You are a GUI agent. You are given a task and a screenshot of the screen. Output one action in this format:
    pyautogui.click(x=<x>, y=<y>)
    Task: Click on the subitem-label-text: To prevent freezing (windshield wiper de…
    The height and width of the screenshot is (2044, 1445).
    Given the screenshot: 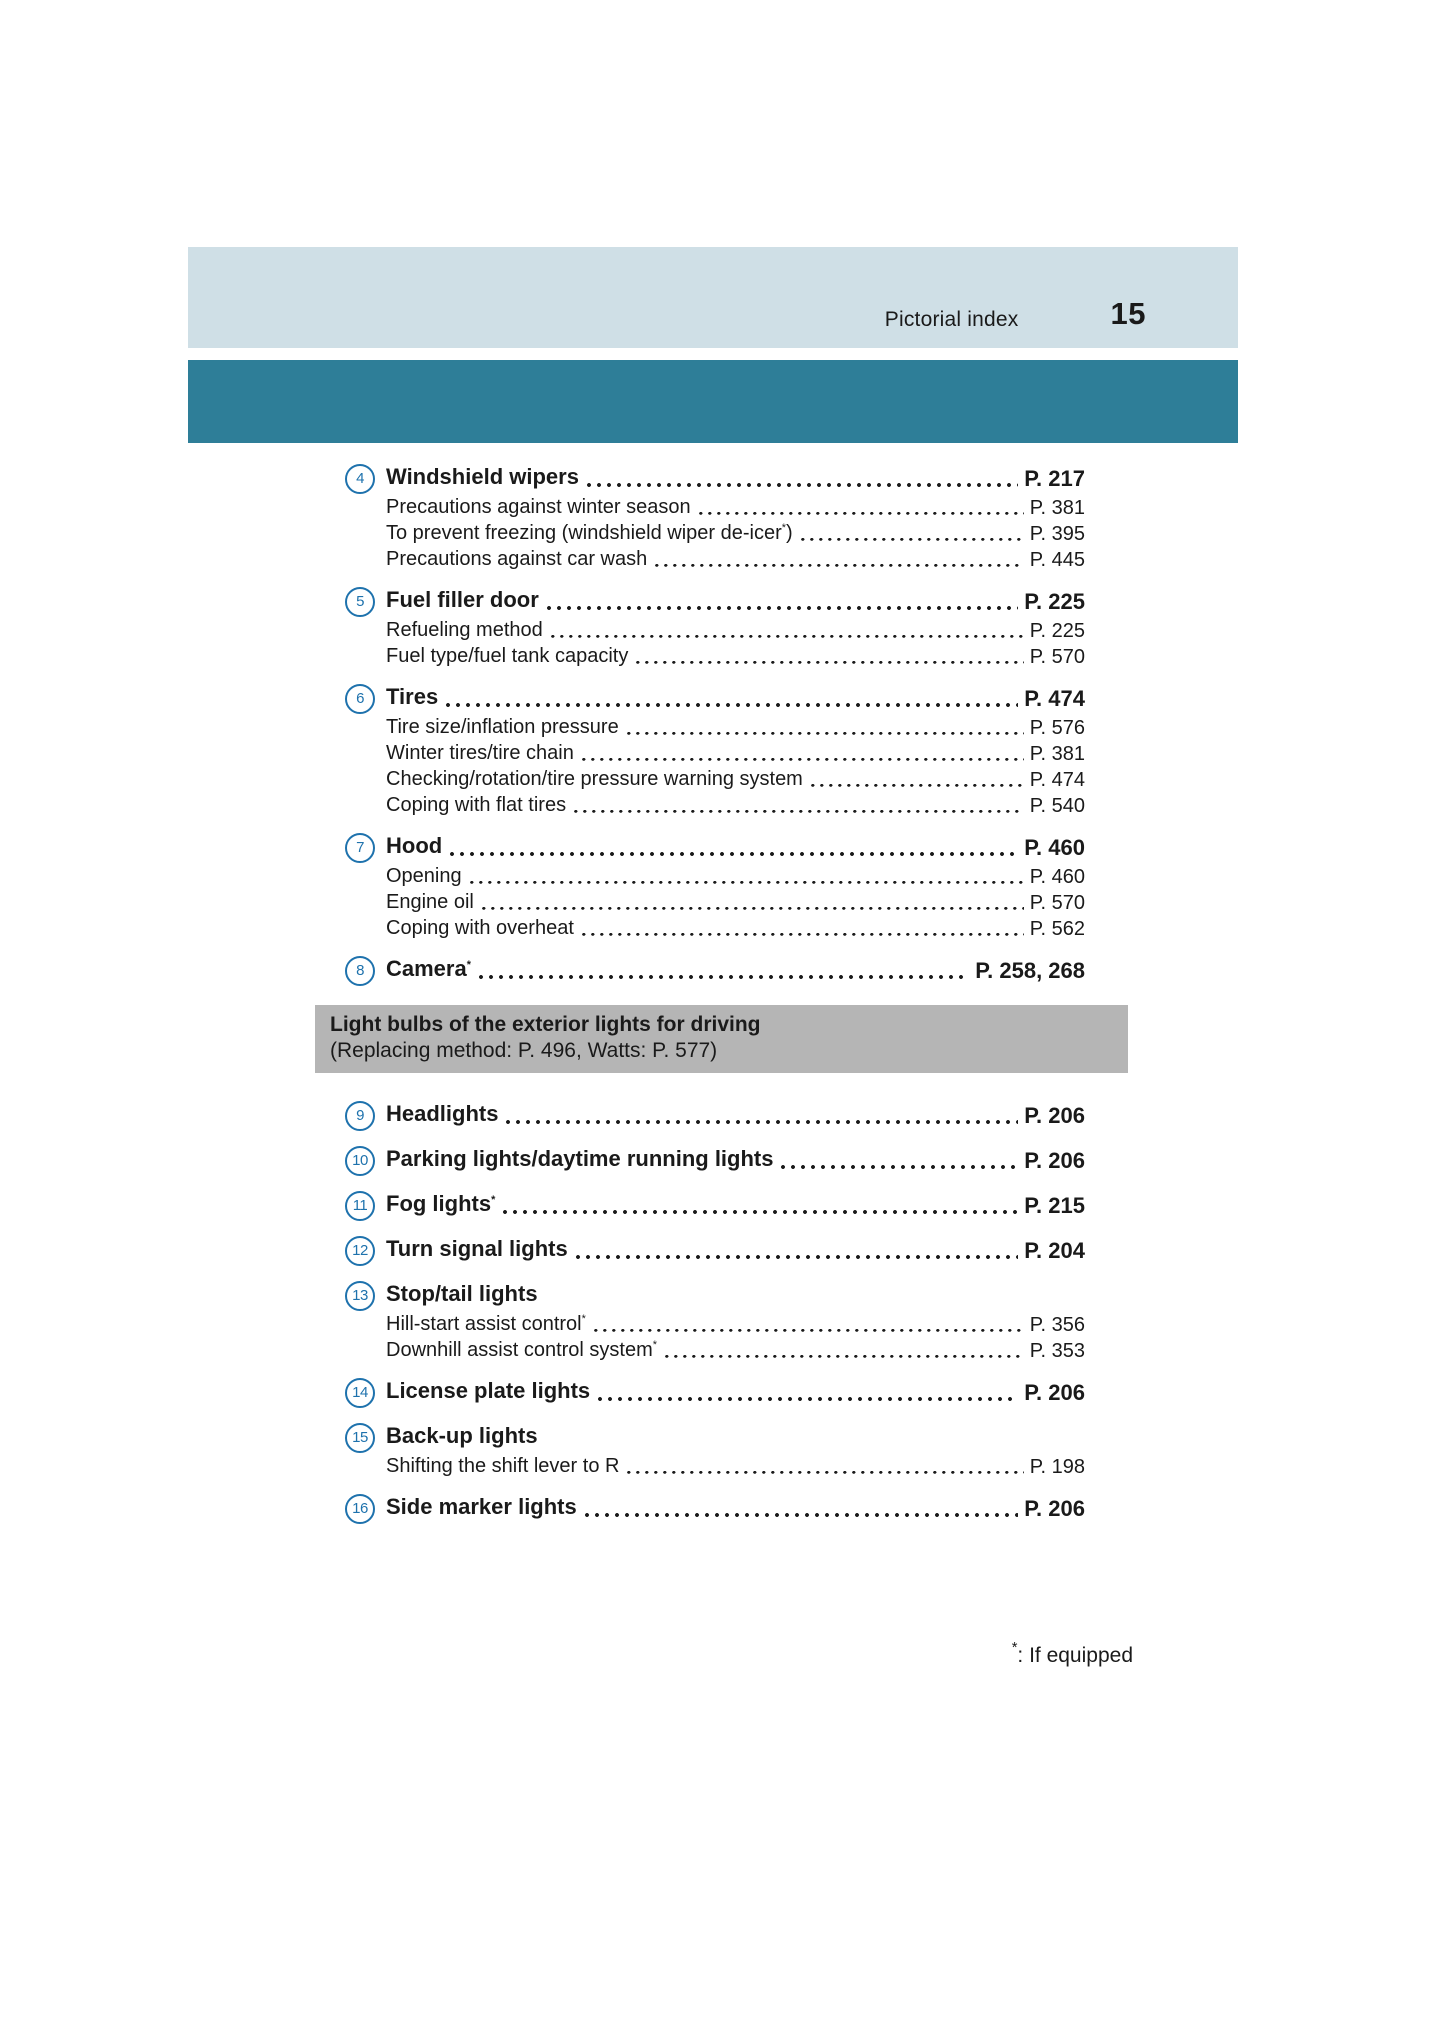 What is the action you would take?
    pyautogui.click(x=584, y=533)
    